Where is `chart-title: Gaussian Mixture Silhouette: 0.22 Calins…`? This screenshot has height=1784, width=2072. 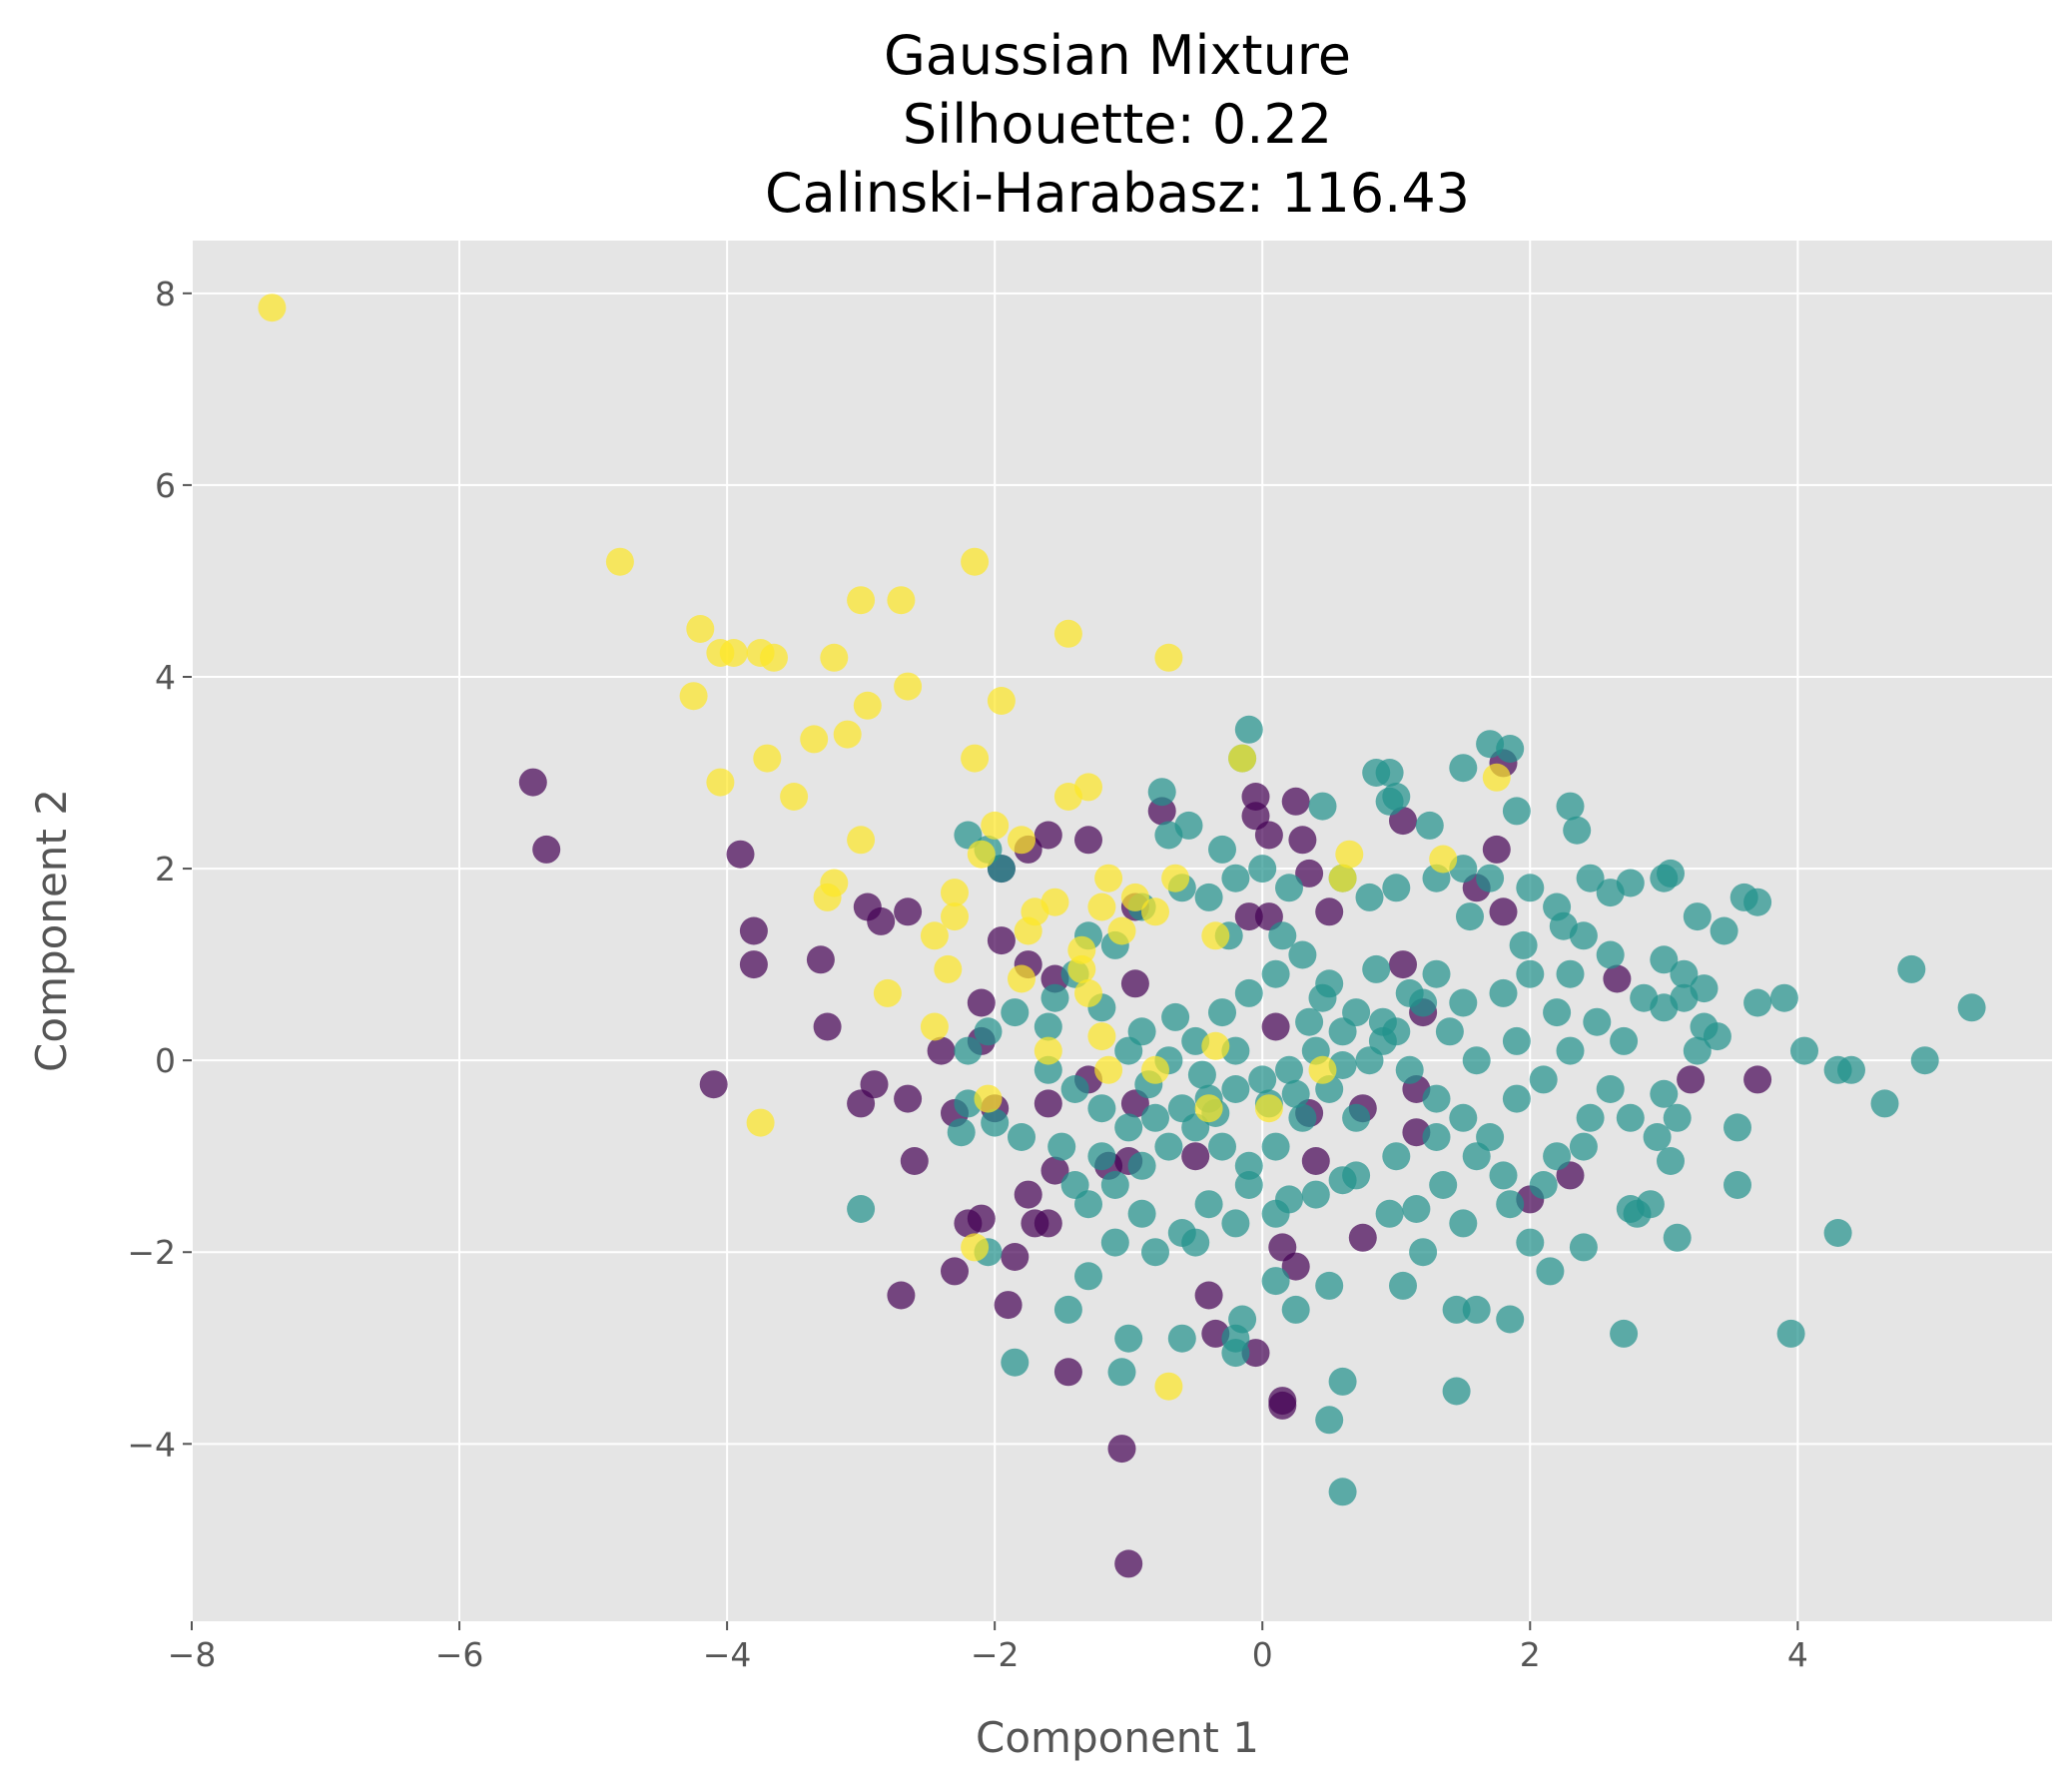
chart-title: Gaussian Mixture Silhouette: 0.22 Calins… is located at coordinates (1118, 124).